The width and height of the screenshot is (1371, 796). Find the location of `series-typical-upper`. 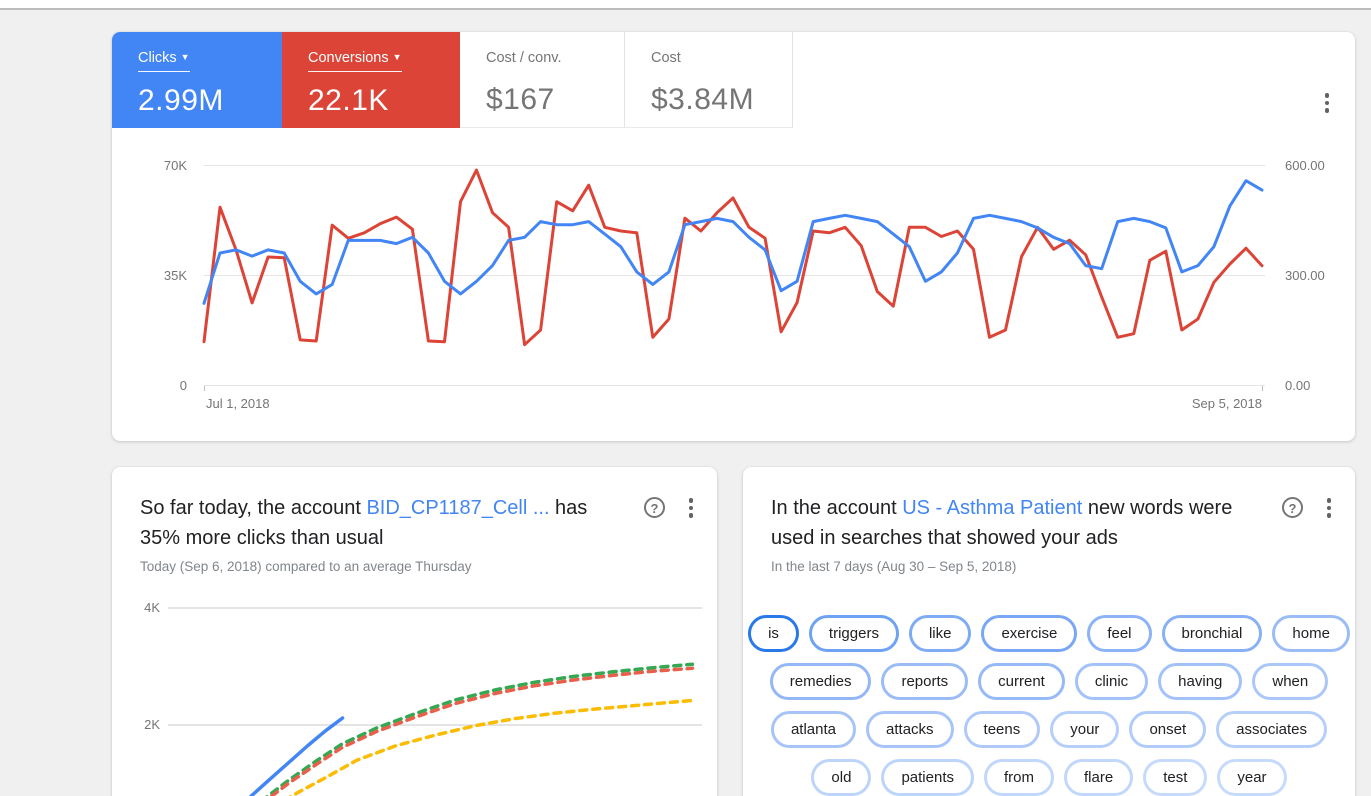

series-typical-upper is located at coordinates (480, 729).